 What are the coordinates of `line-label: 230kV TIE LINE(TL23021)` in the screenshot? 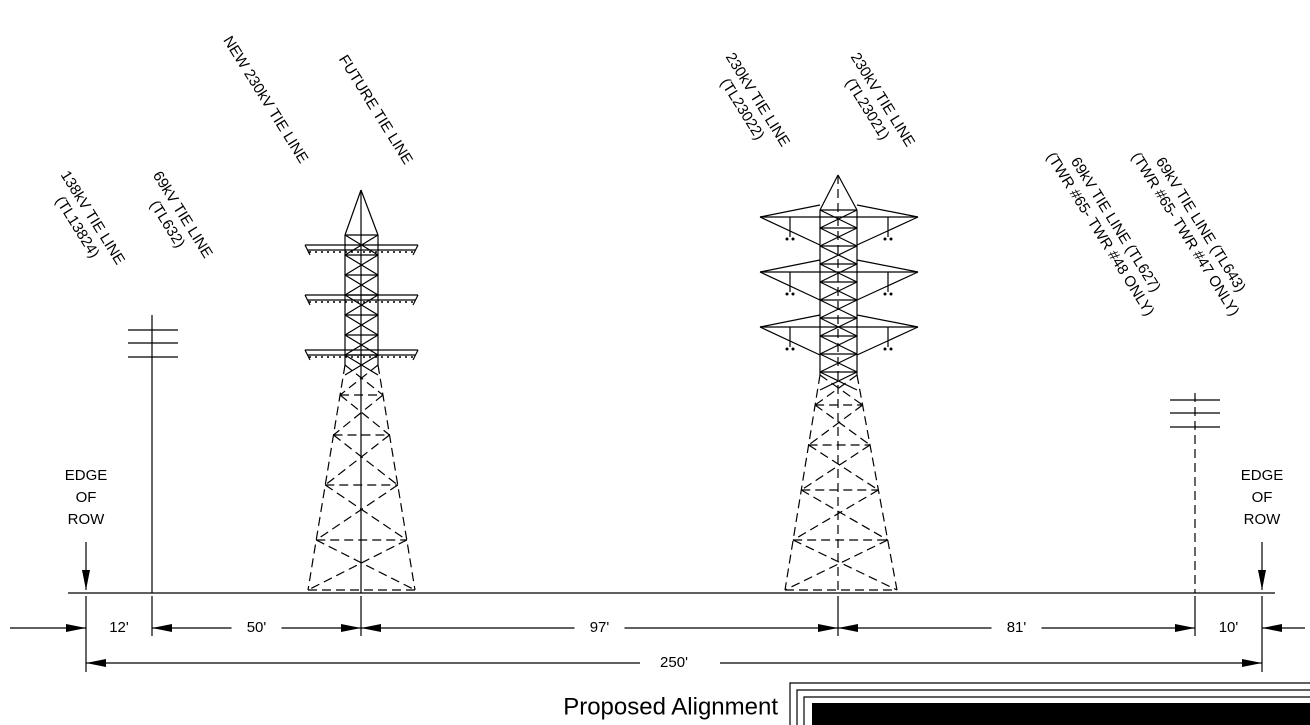 It's located at (880, 100).